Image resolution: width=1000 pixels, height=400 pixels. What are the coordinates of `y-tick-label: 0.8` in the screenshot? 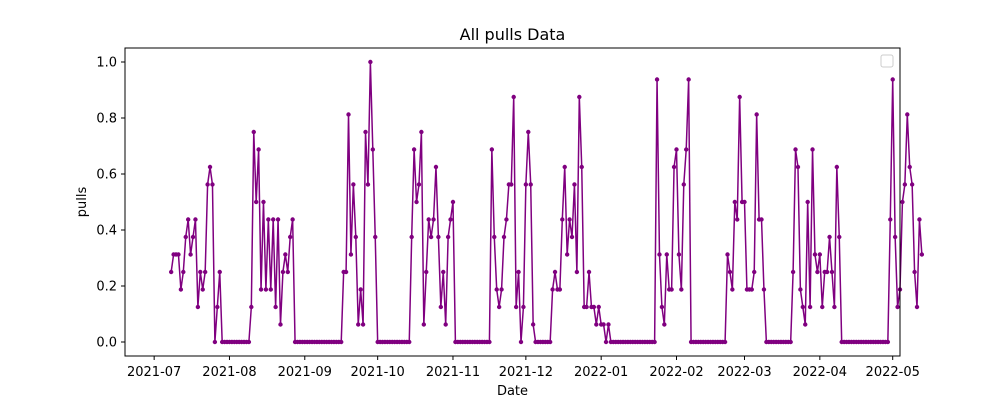 It's located at (106, 119).